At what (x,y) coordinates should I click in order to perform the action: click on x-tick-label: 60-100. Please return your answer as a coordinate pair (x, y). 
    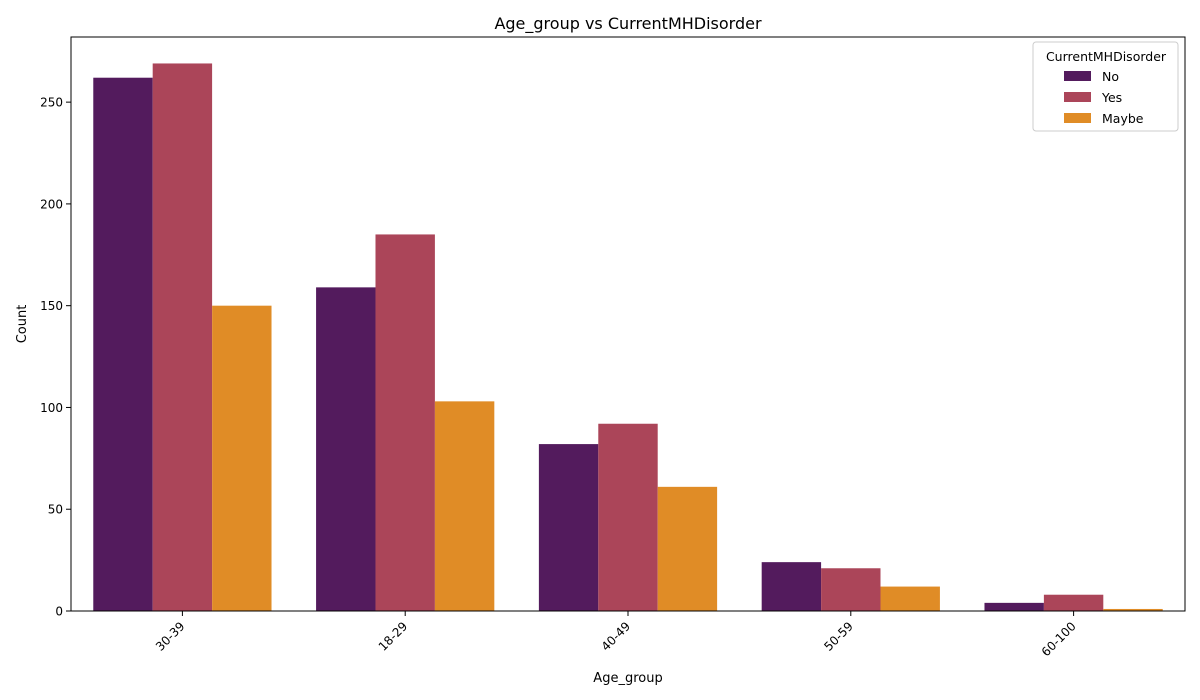
    Looking at the image, I should click on (1059, 639).